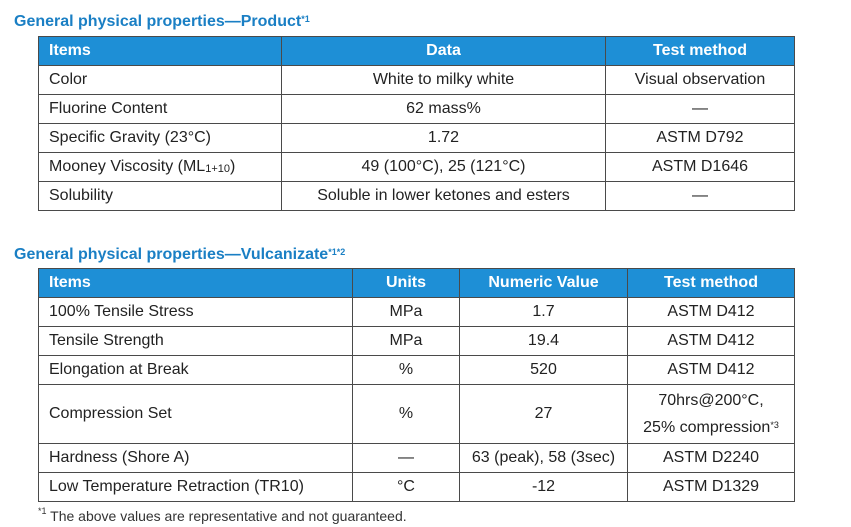  What do you see at coordinates (443, 138) in the screenshot?
I see `data-cell: 1.72` at bounding box center [443, 138].